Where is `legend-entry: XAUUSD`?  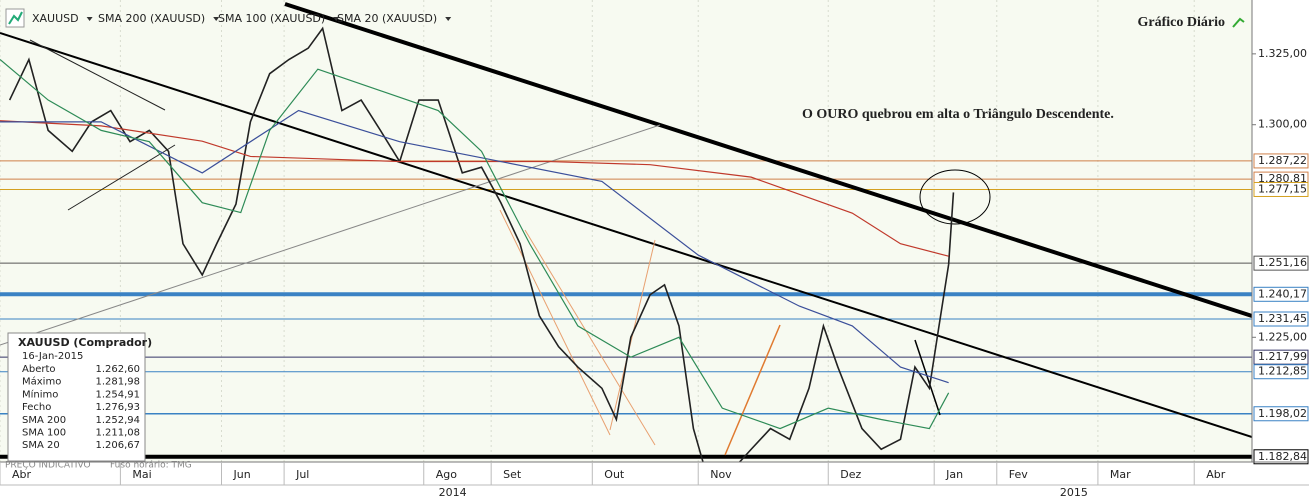
legend-entry: XAUUSD is located at coordinates (55, 18).